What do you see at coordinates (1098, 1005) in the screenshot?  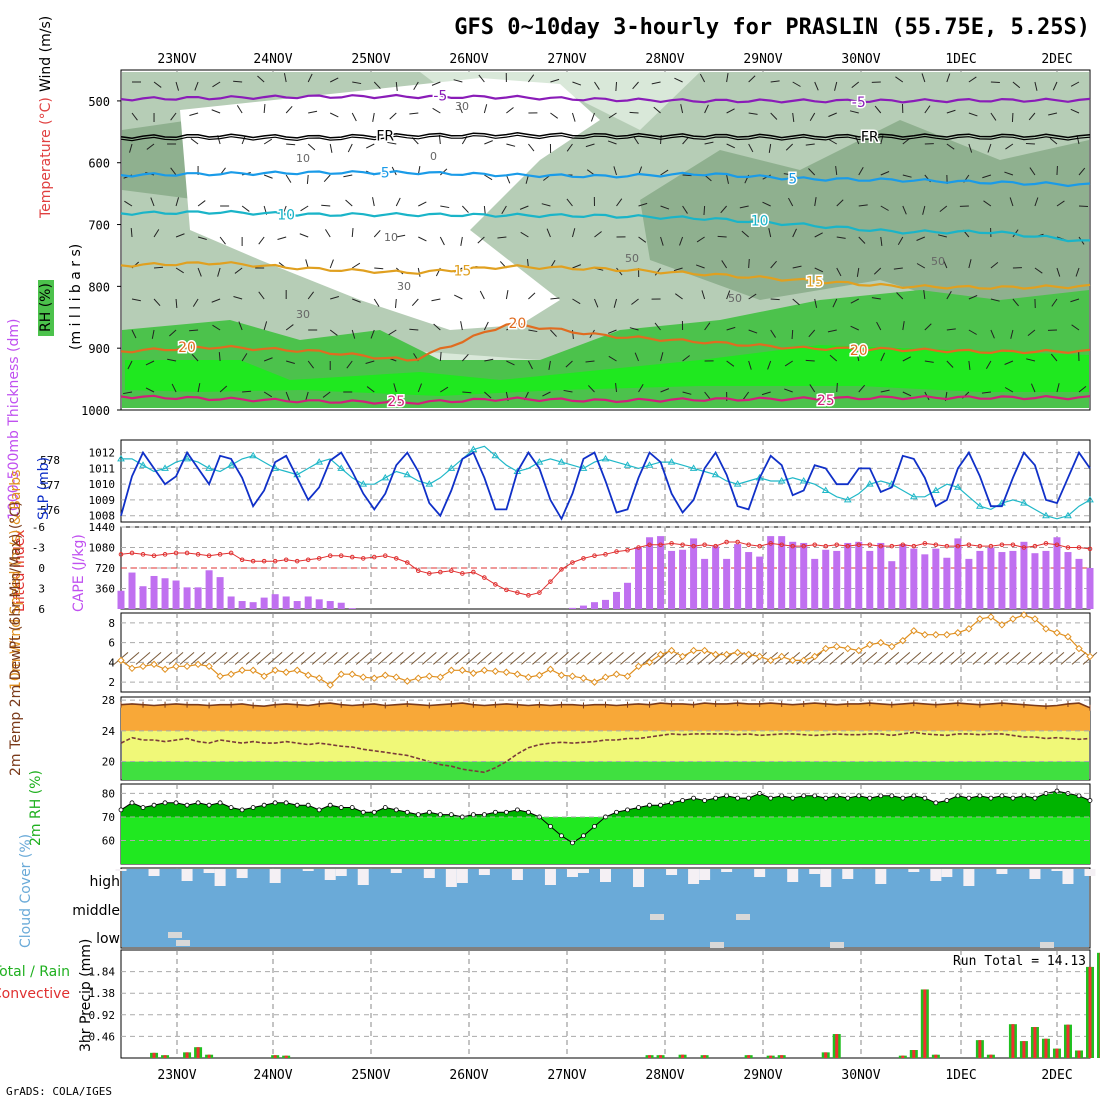 I see `precip-bar` at bounding box center [1098, 1005].